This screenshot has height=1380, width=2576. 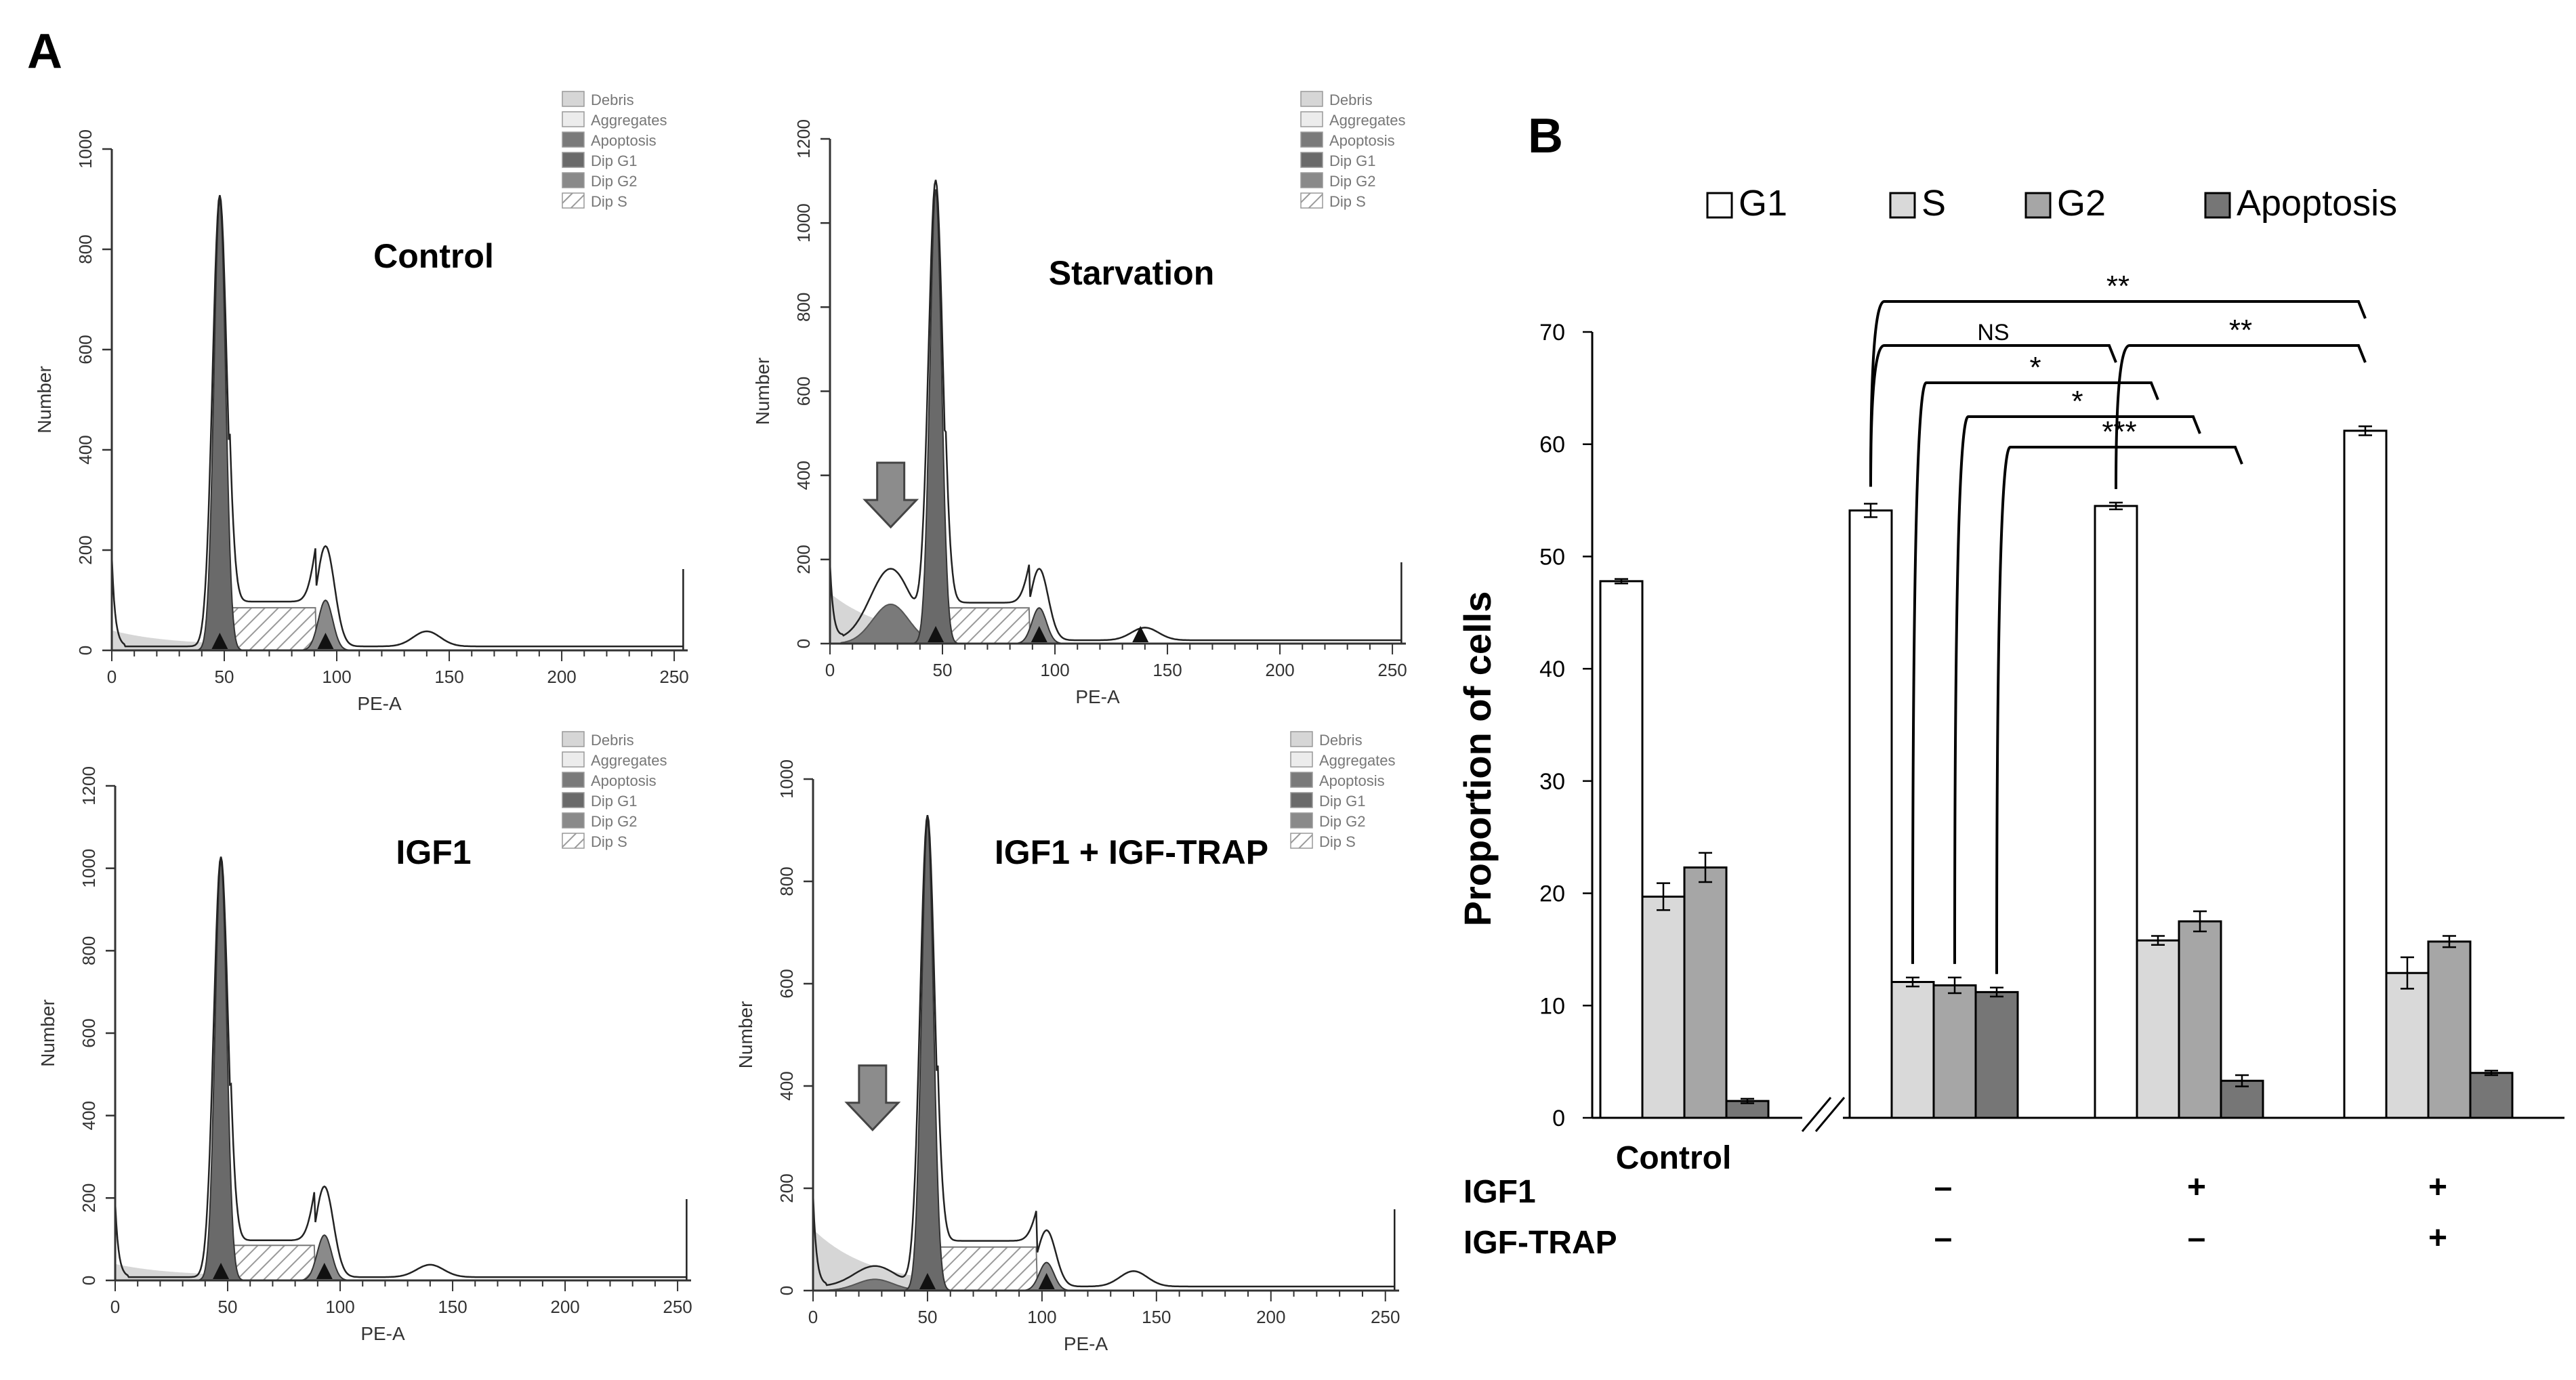 I want to click on legend-label: Dip G1, so click(x=1352, y=161).